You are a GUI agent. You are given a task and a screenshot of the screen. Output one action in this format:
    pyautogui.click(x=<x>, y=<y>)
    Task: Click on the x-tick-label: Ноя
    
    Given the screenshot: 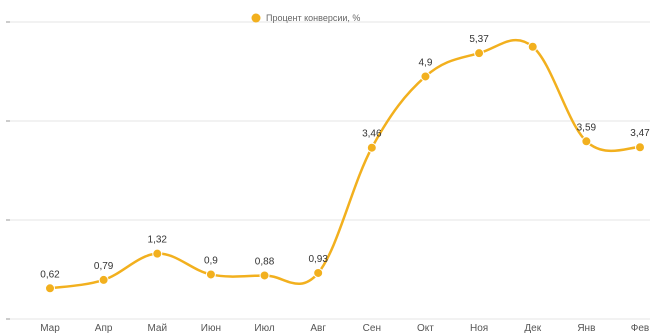 What is the action you would take?
    pyautogui.click(x=479, y=328)
    